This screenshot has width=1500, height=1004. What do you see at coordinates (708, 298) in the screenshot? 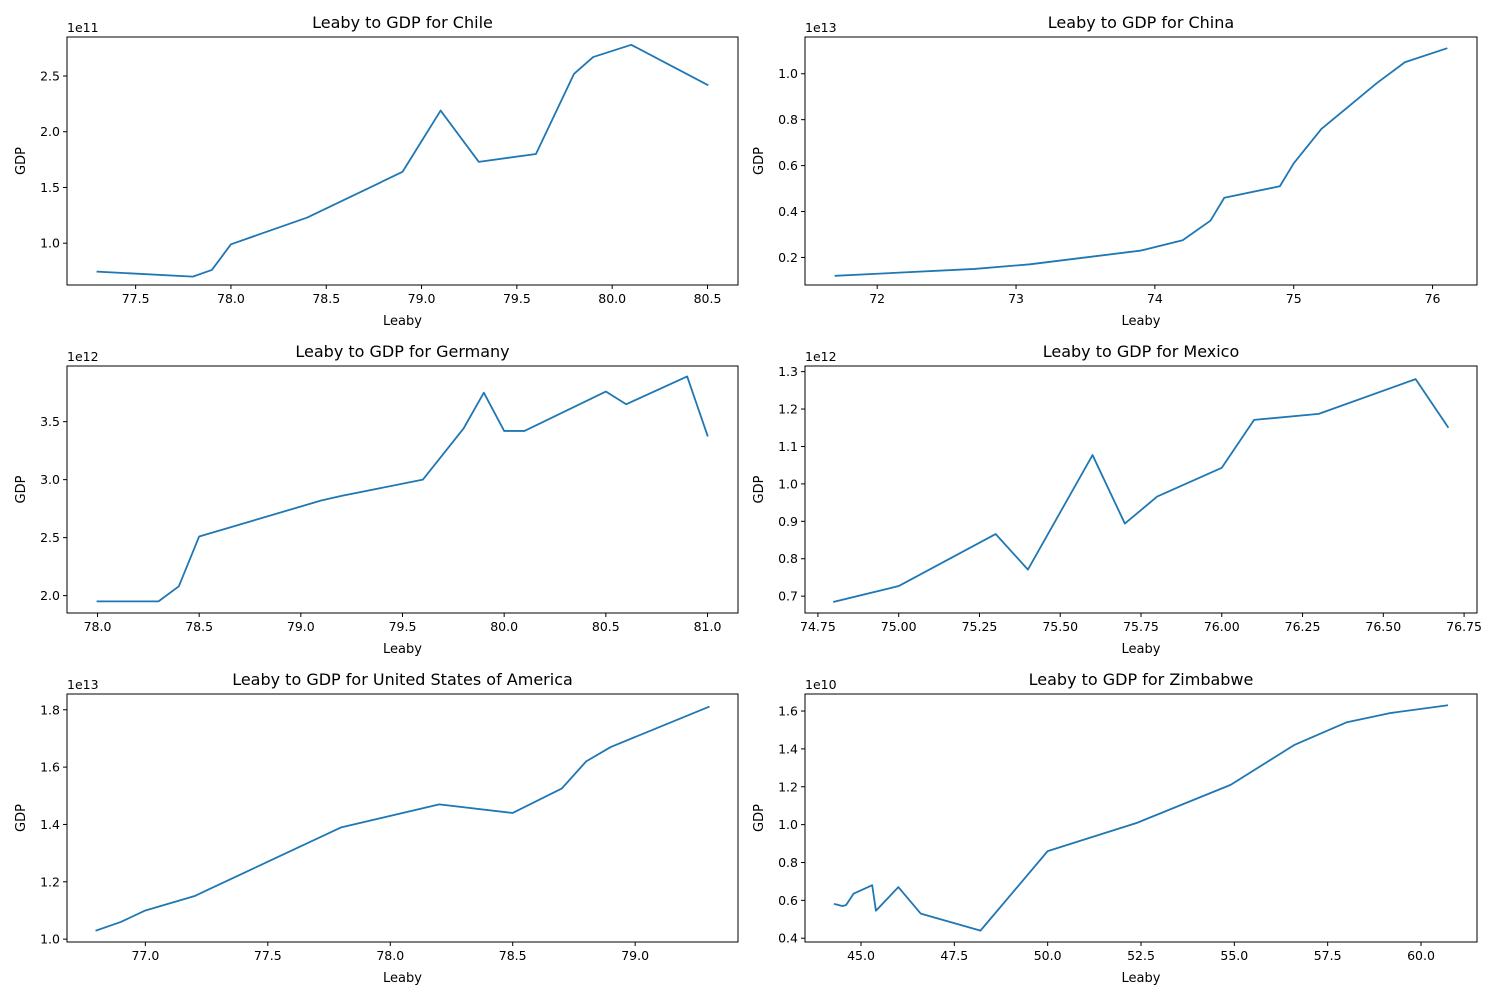
I see `chart-0-xtick-label: 80.5` at bounding box center [708, 298].